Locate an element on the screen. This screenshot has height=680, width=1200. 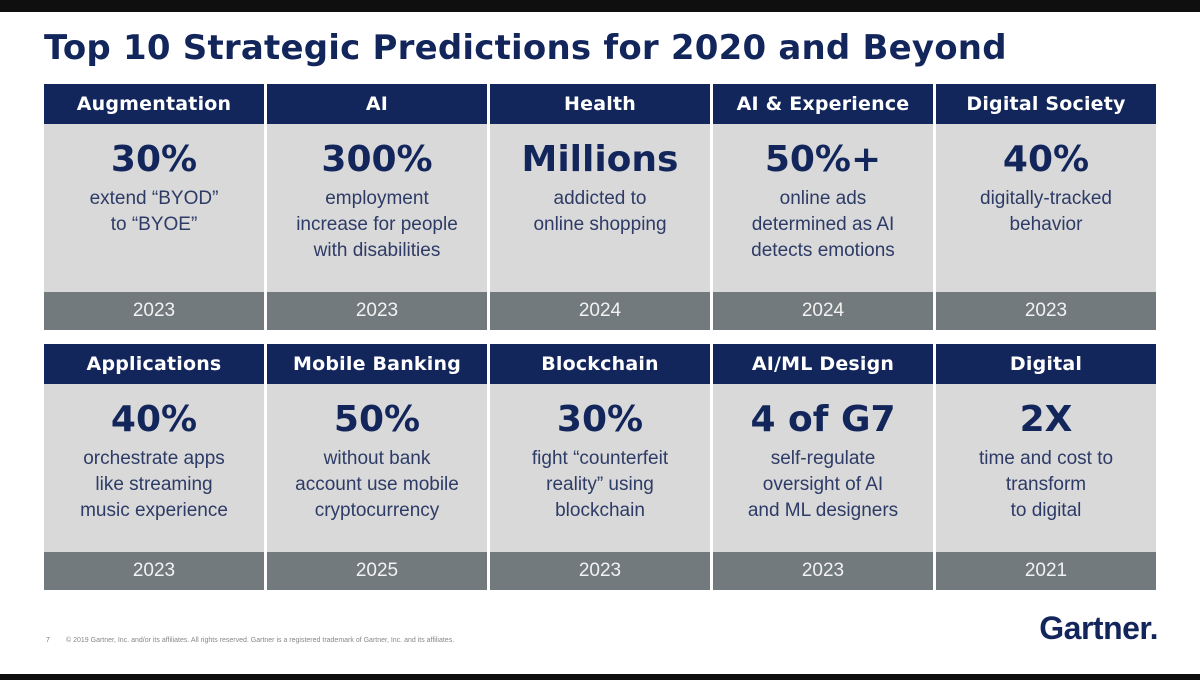
card-description: time and cost to transform to digital is located at coordinates (1046, 484).